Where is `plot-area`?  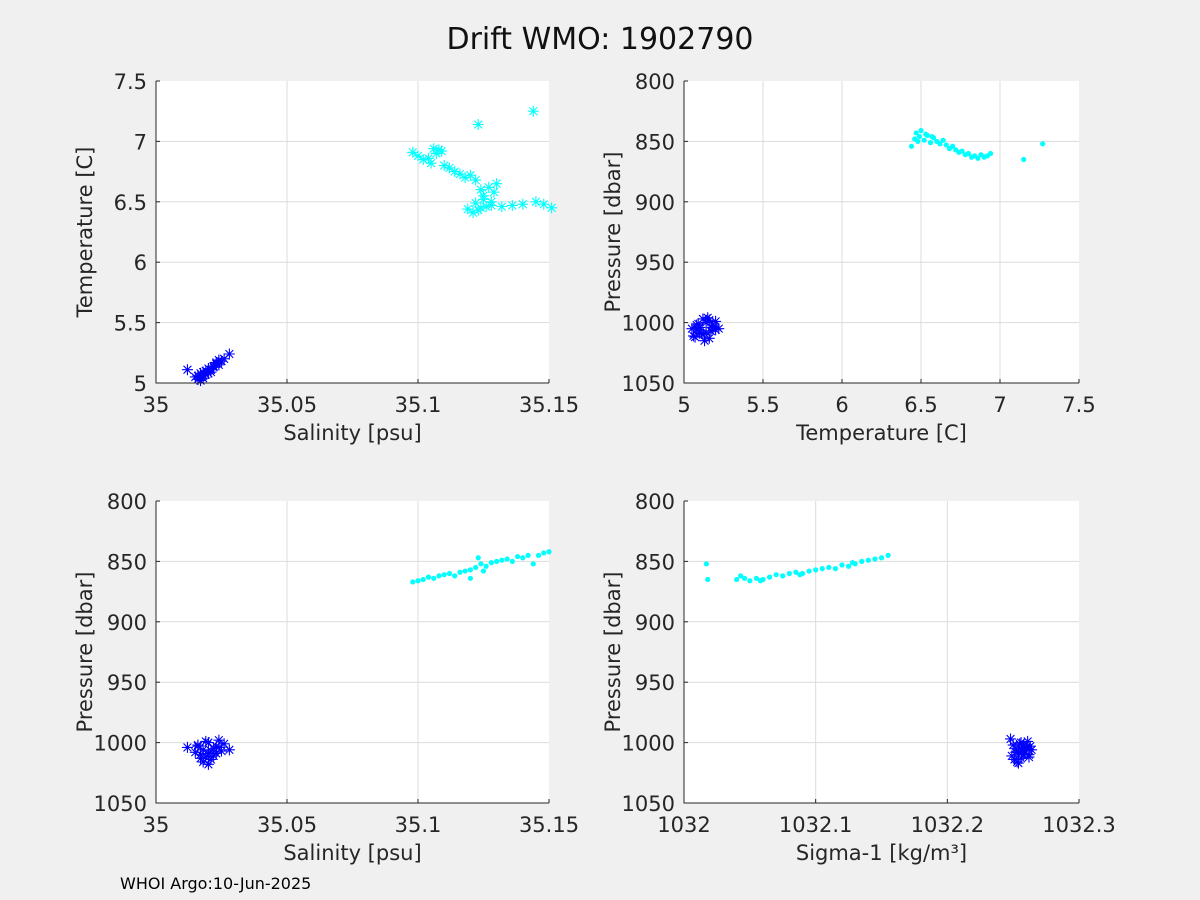
plot-area is located at coordinates (352, 232).